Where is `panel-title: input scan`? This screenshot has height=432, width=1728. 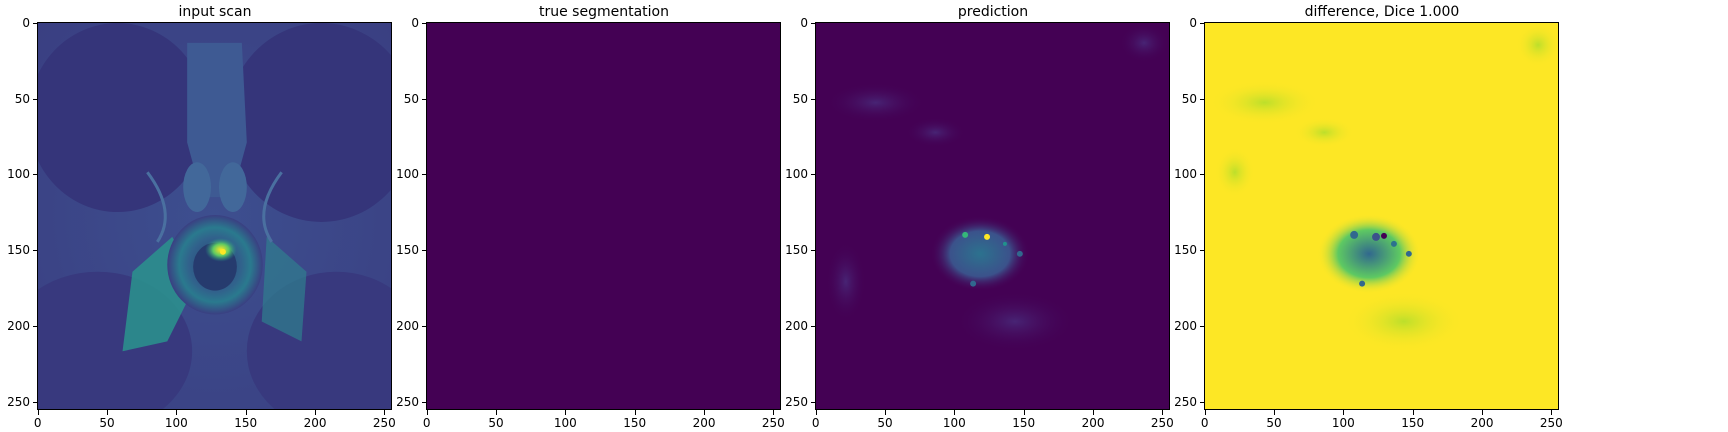
panel-title: input scan is located at coordinates (215, 12).